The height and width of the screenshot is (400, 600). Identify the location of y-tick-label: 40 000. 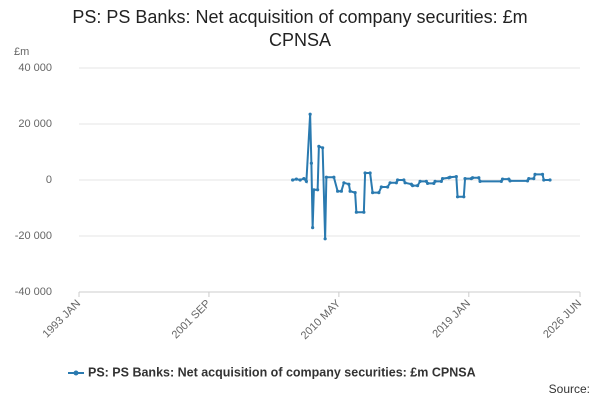
(35, 68).